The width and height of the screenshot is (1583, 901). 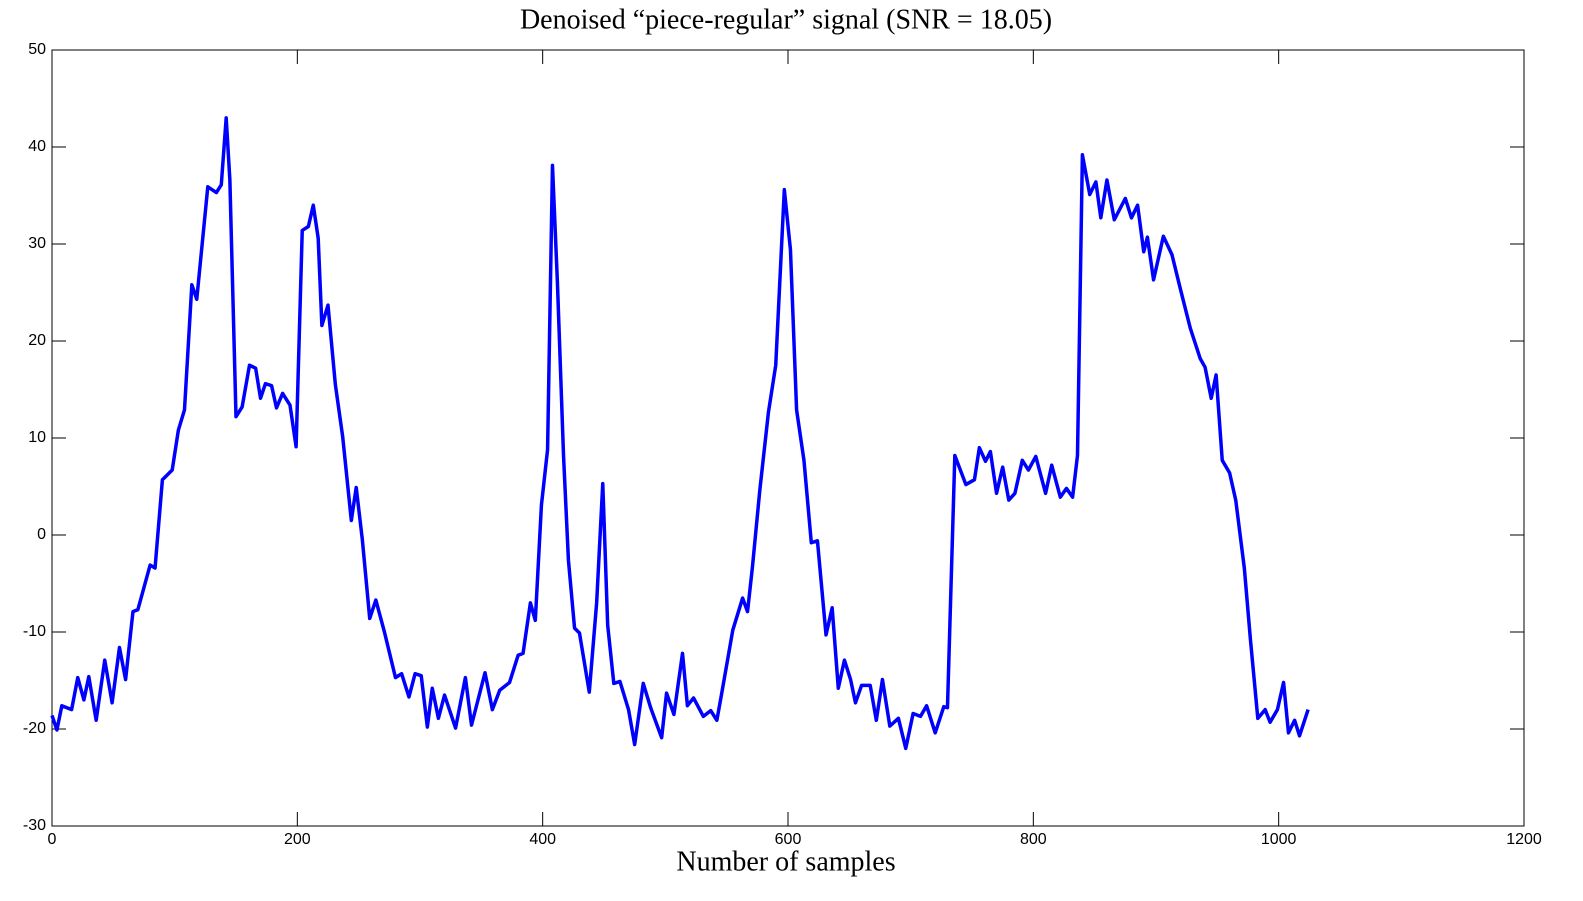 I want to click on x-tick-label: 600, so click(x=788, y=839).